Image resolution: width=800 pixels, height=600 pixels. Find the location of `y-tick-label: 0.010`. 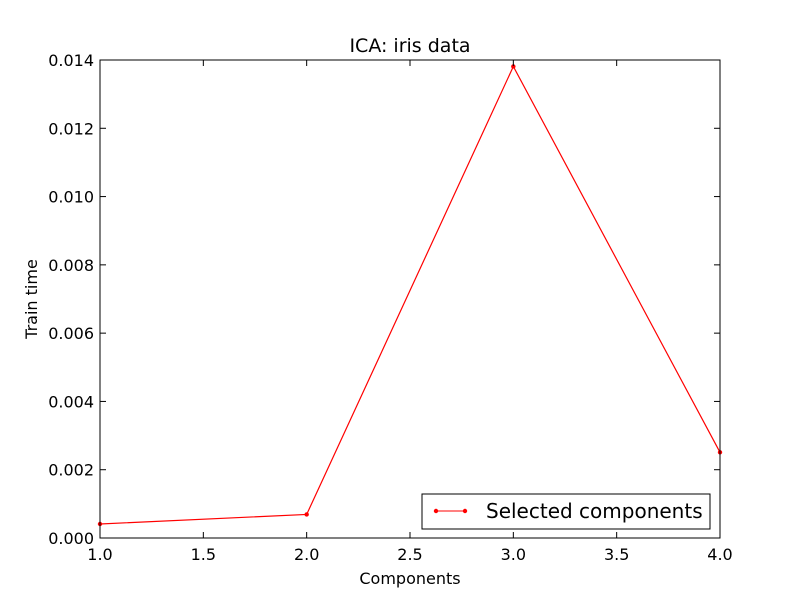

y-tick-label: 0.010 is located at coordinates (71, 197).